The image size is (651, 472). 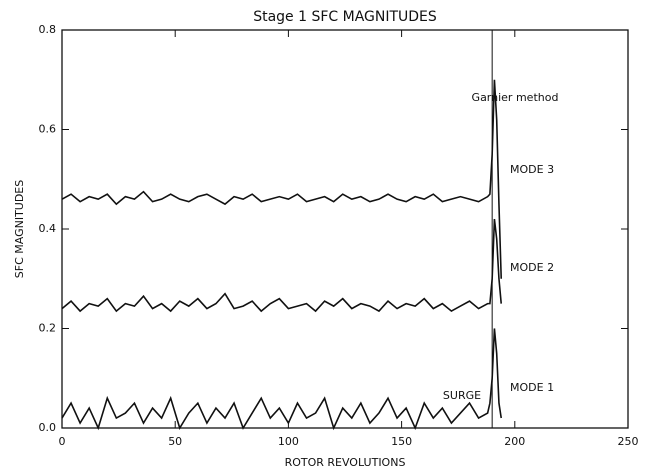 What do you see at coordinates (628, 441) in the screenshot?
I see `x-tick-label: 250` at bounding box center [628, 441].